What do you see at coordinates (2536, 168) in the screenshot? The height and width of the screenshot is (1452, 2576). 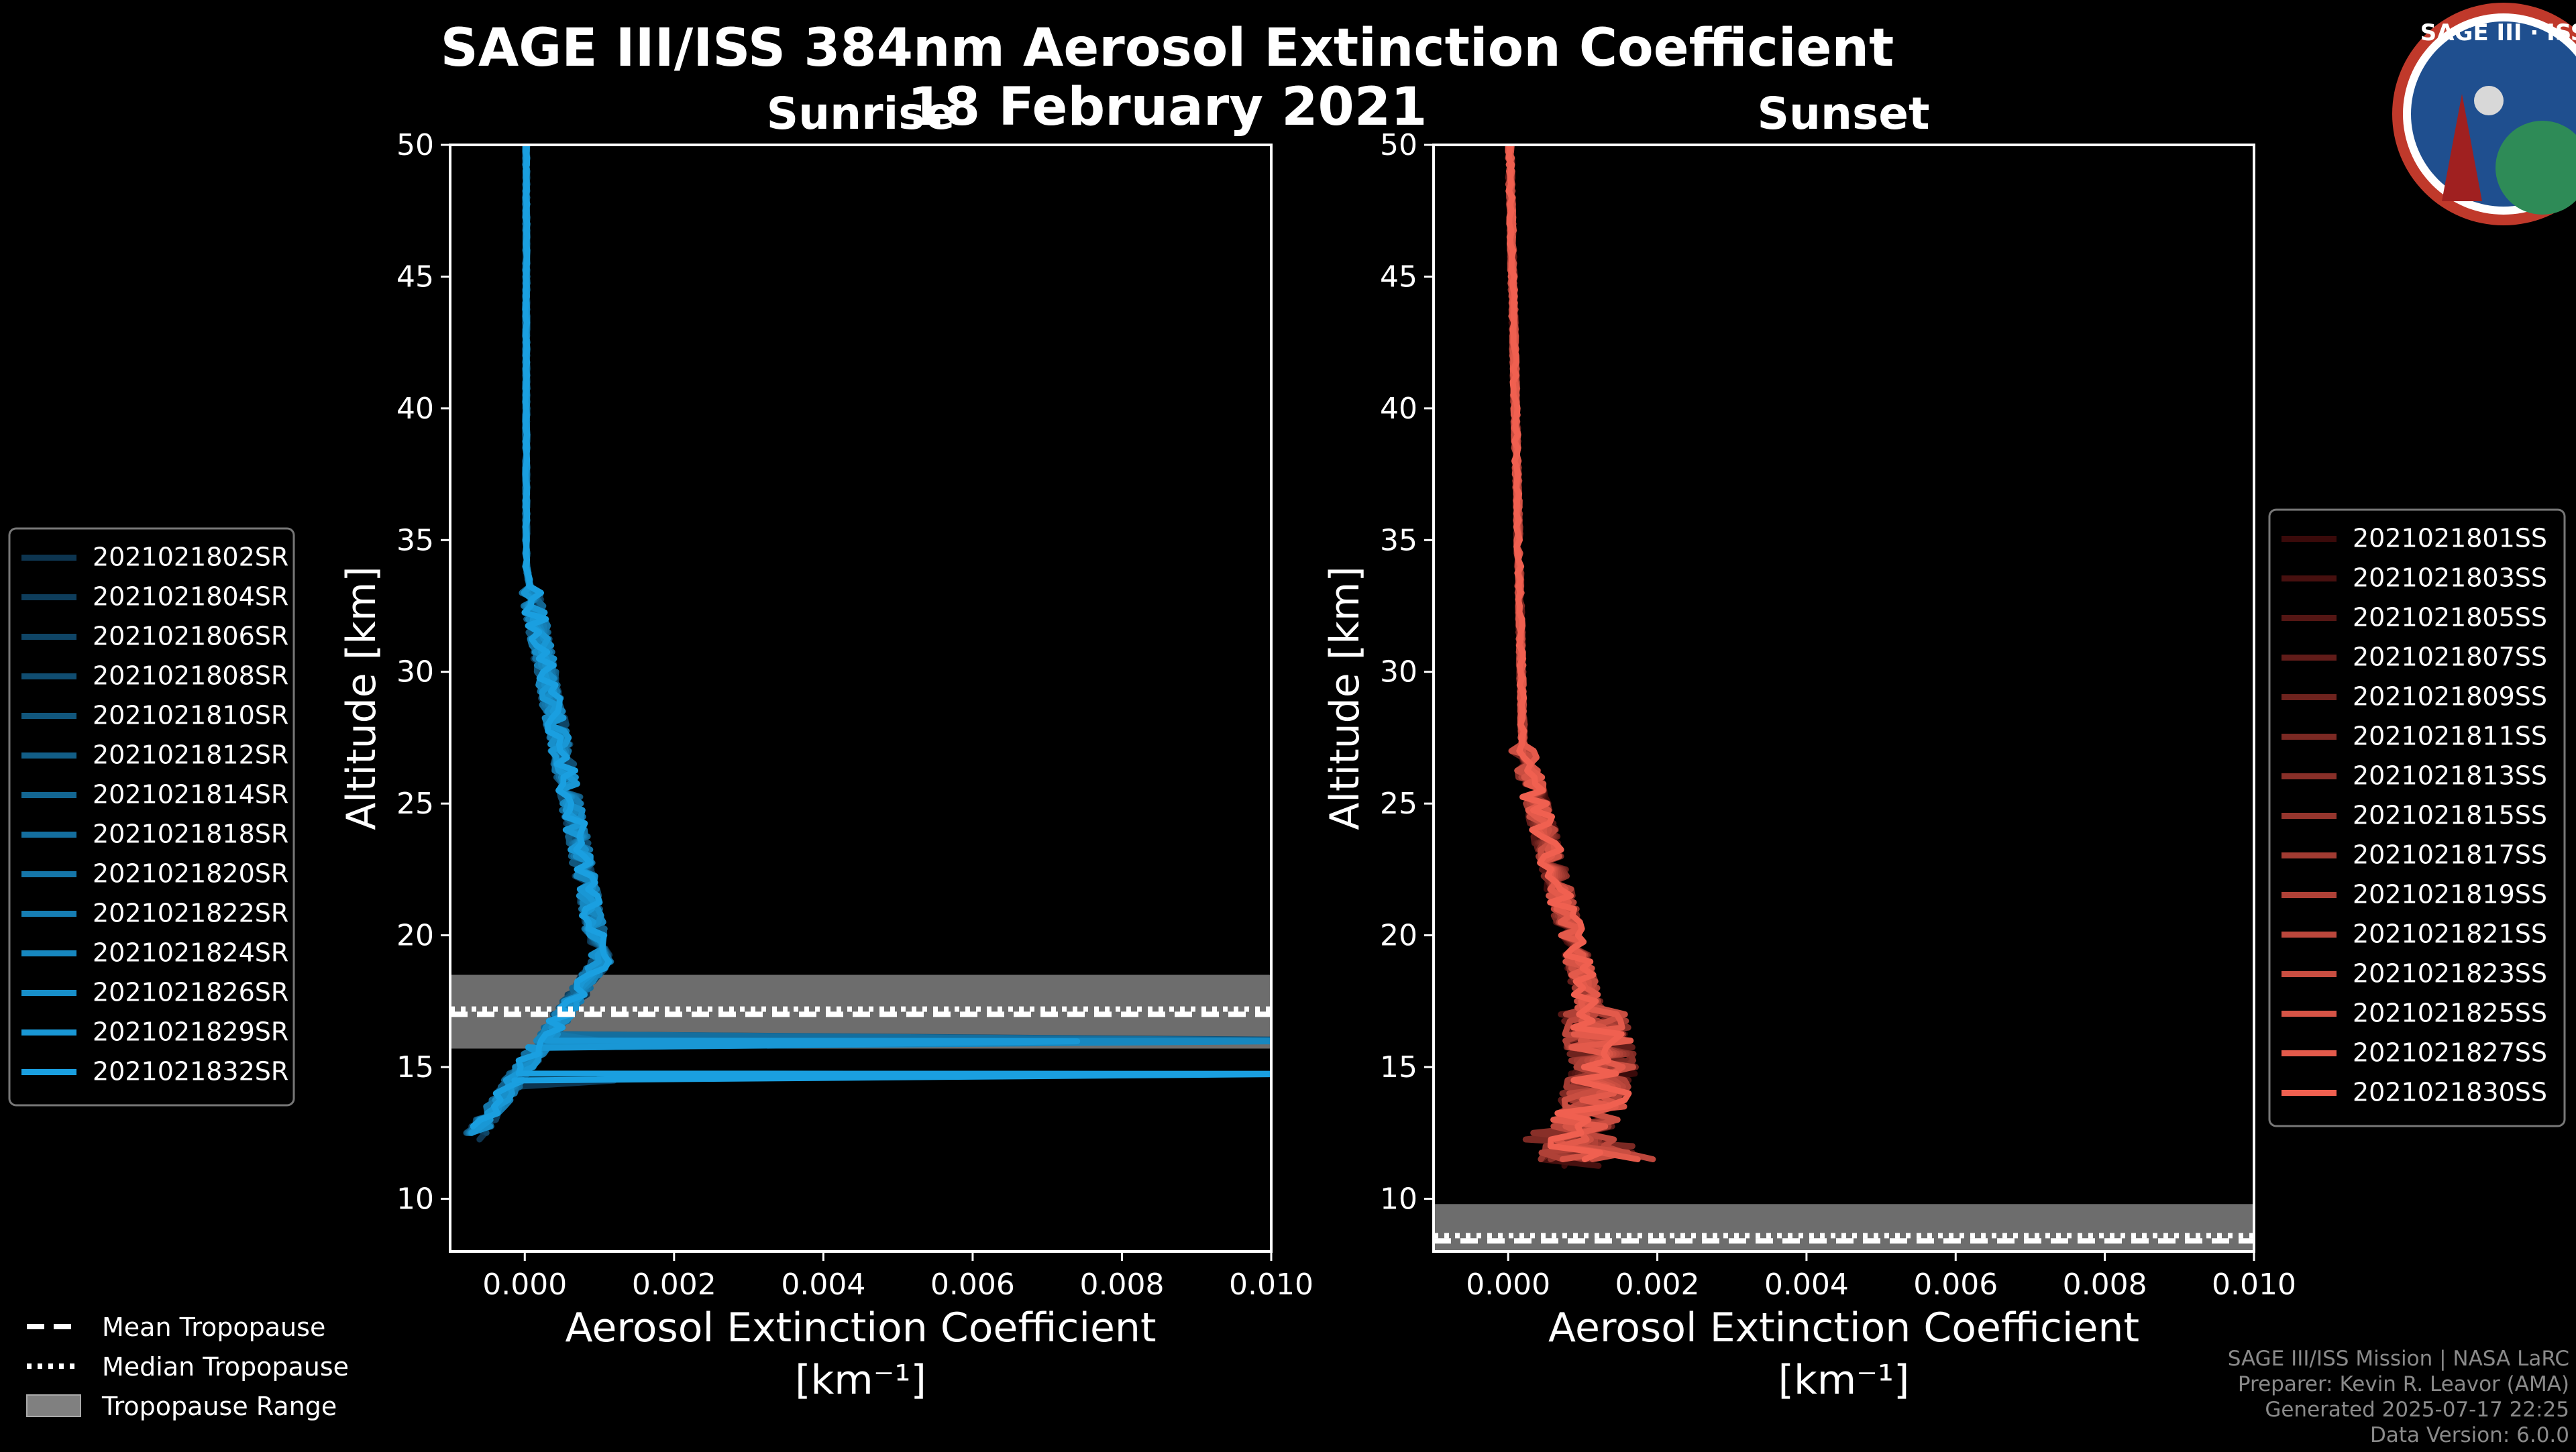 I see `logo-globe-icon` at bounding box center [2536, 168].